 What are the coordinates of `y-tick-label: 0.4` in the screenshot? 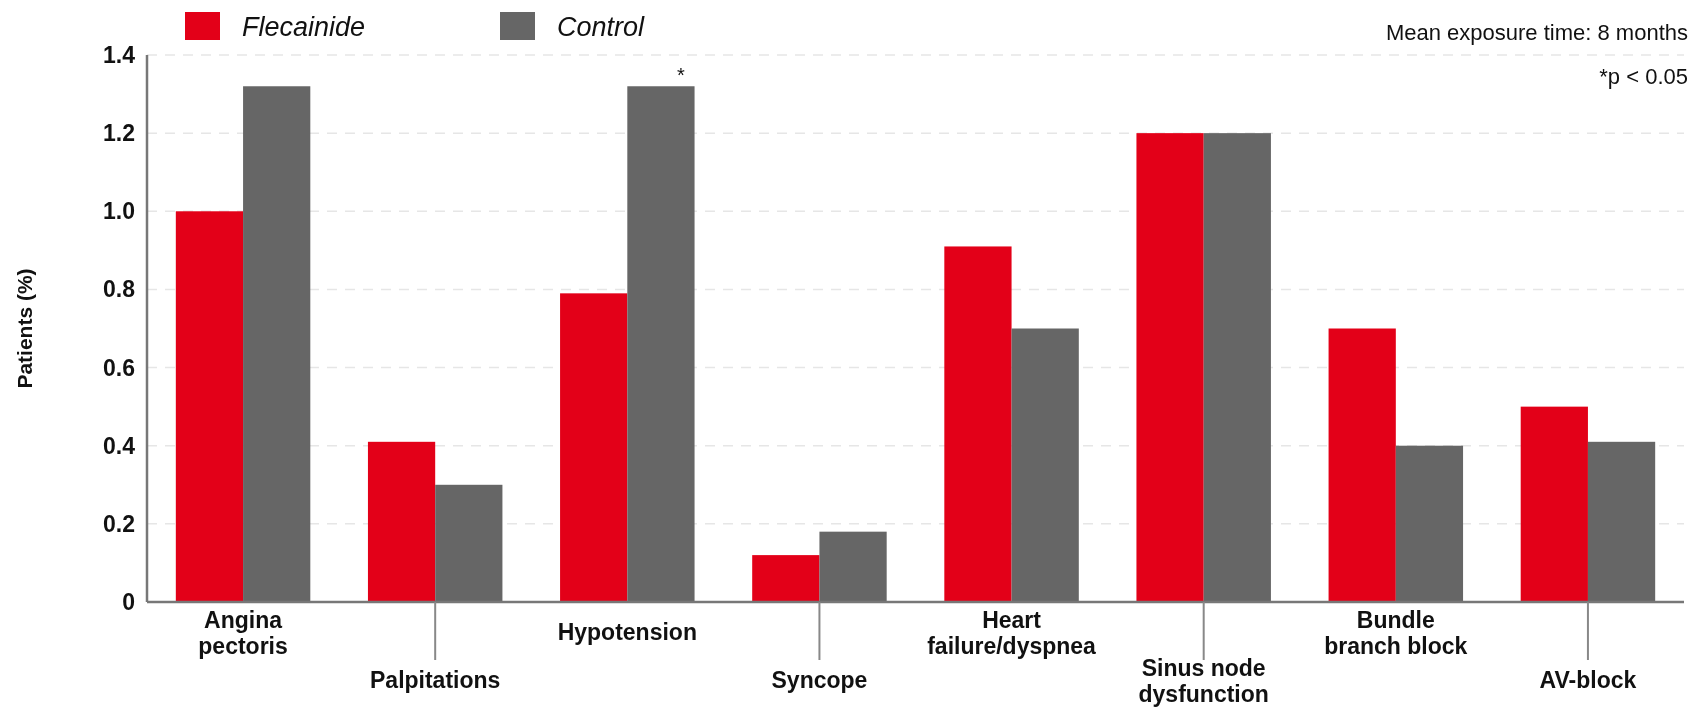 It's located at (119, 445).